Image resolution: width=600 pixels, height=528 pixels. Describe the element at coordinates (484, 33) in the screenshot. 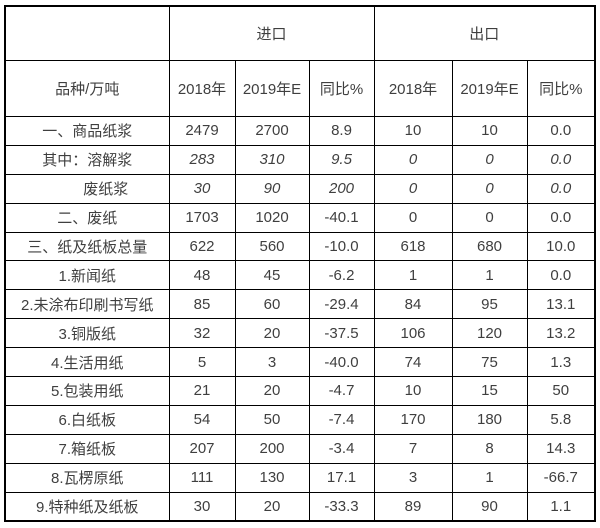

I see `group-header-export: 出口` at that location.